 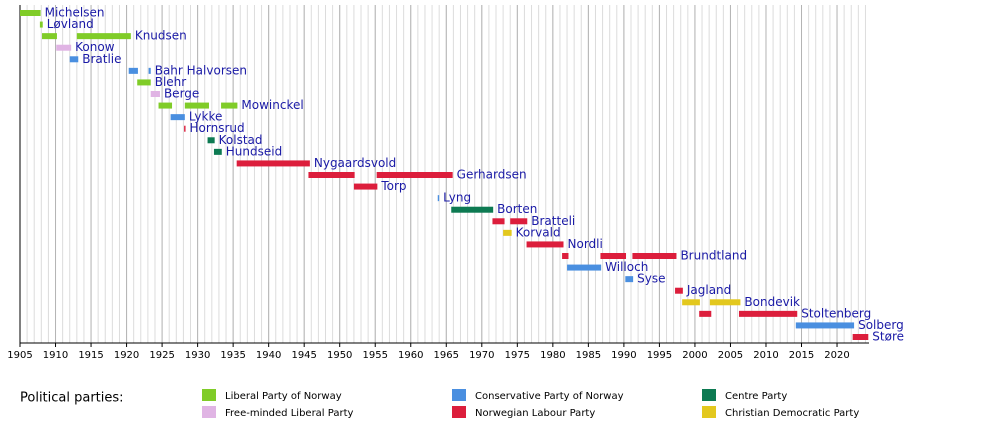 I want to click on pm-name: Bondevik, so click(x=772, y=302).